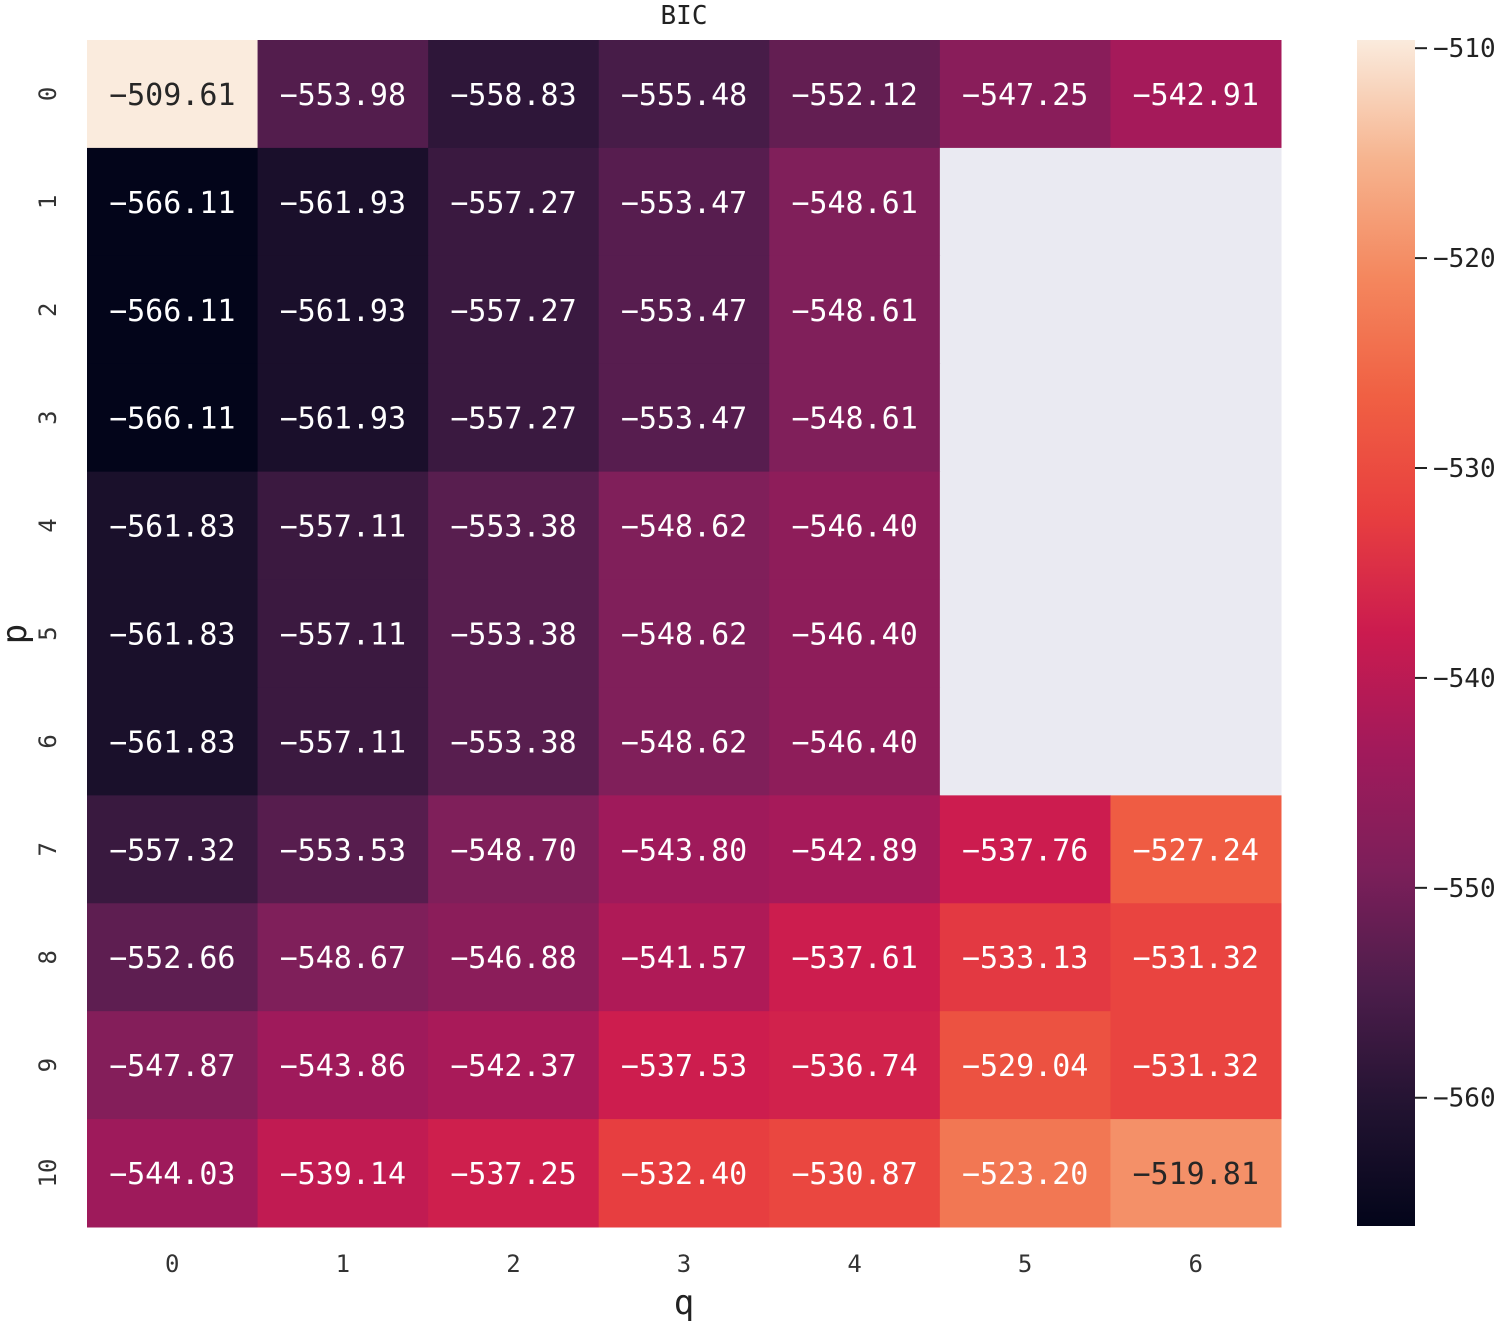 The width and height of the screenshot is (1500, 1325). I want to click on x-tick-label: 6, so click(1195, 1264).